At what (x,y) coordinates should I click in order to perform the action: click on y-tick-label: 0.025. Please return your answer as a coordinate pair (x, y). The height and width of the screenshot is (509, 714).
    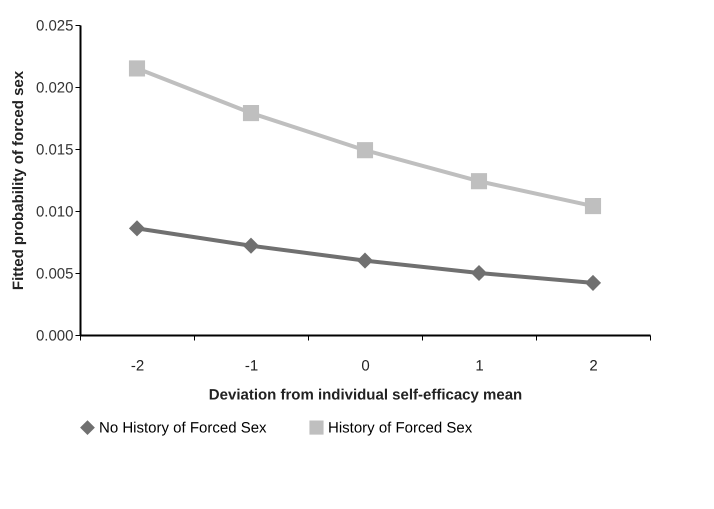
    Looking at the image, I should click on (55, 26).